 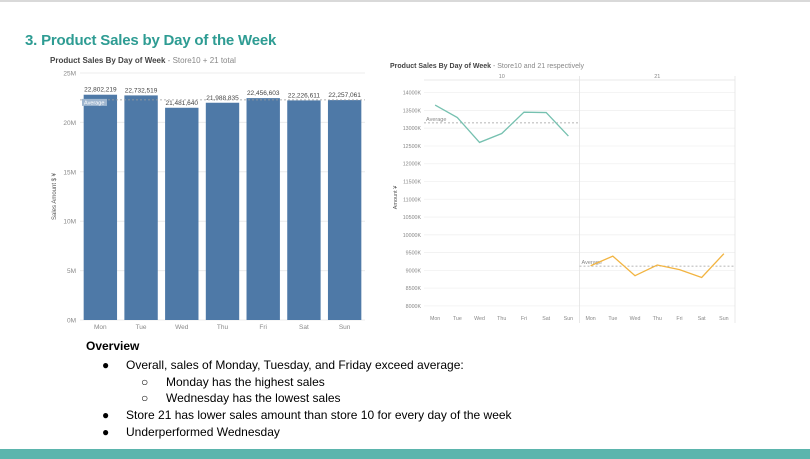 I want to click on overview-heading: Overview, so click(x=113, y=346).